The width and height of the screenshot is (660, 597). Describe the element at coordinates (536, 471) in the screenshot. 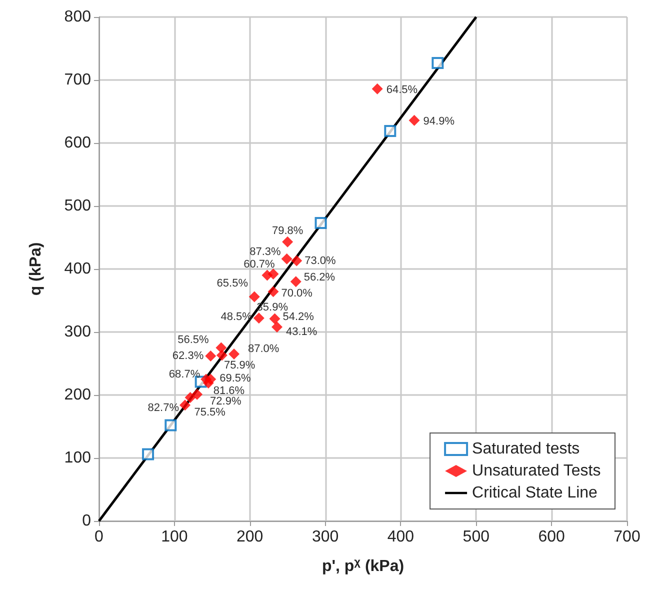

I see `legend-label: Unsaturated Tests` at that location.